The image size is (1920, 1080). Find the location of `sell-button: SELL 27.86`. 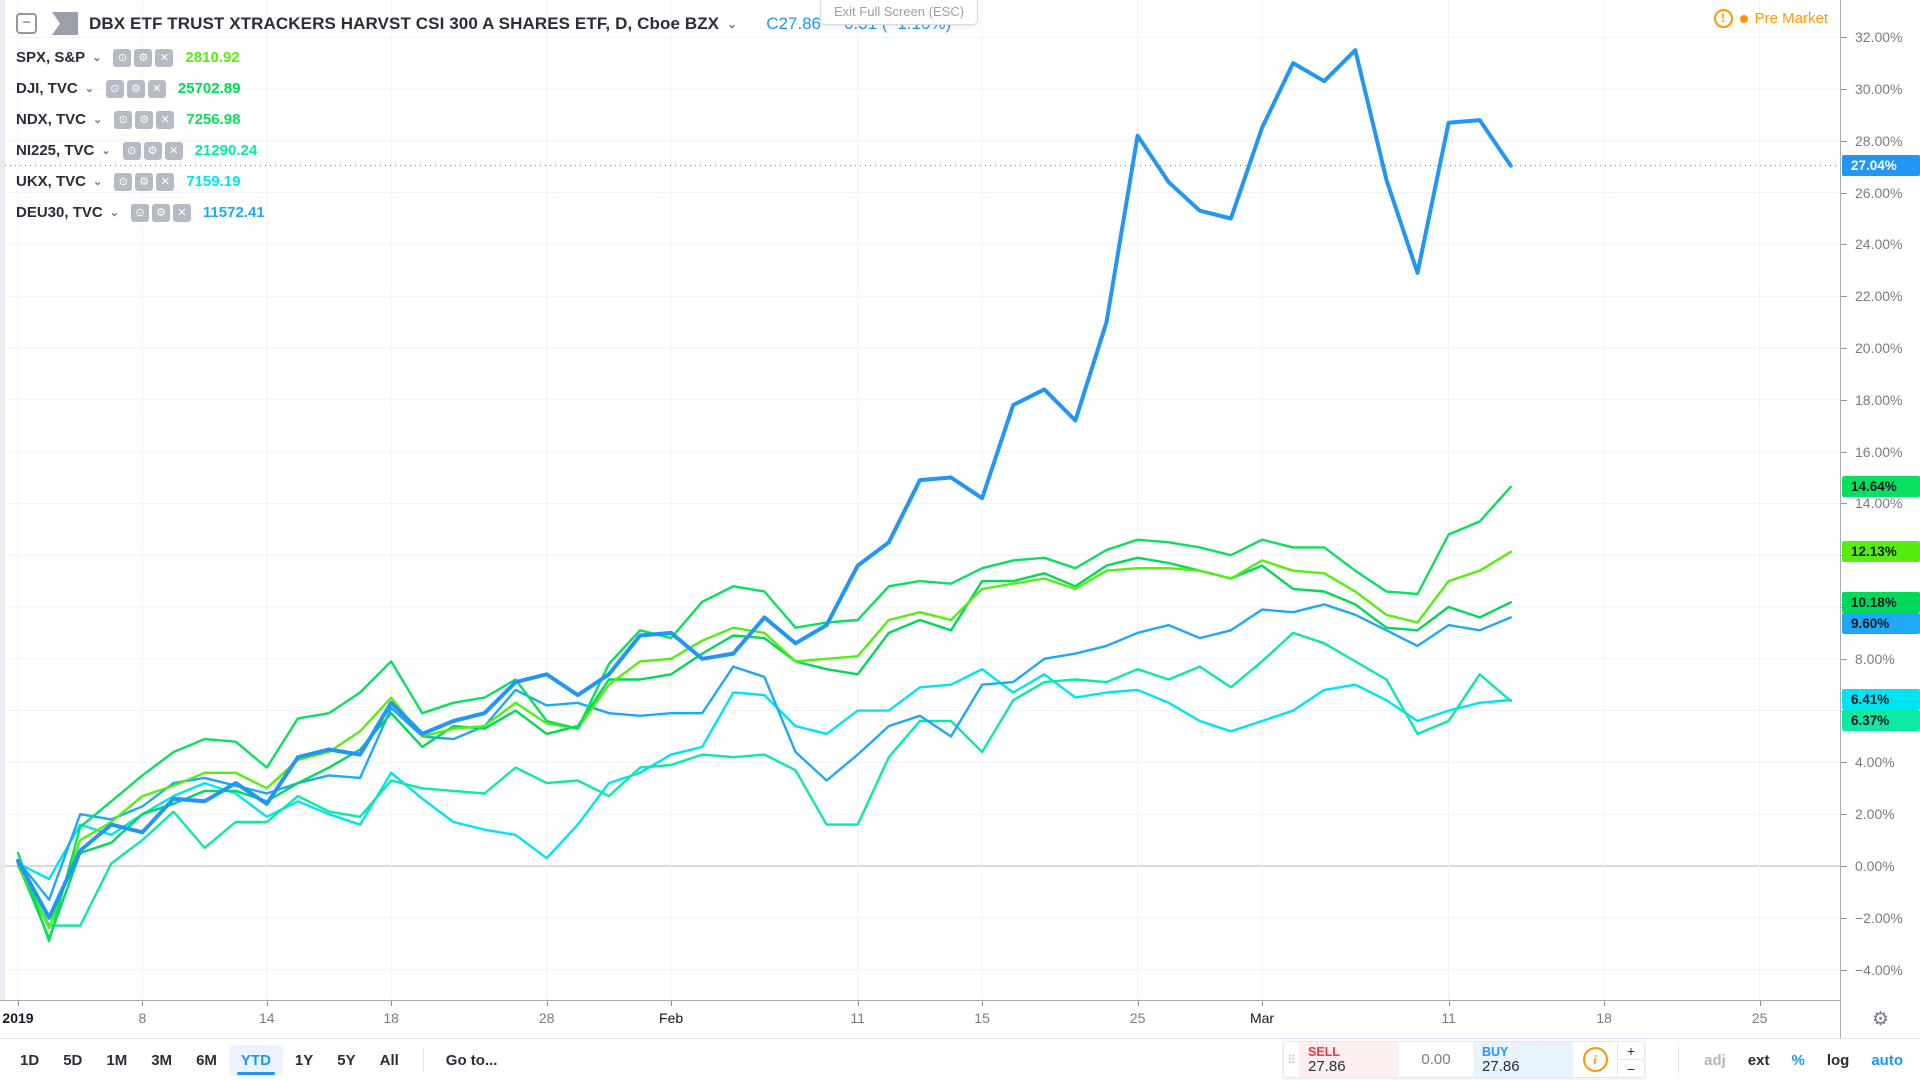

sell-button: SELL 27.86 is located at coordinates (1349, 1059).